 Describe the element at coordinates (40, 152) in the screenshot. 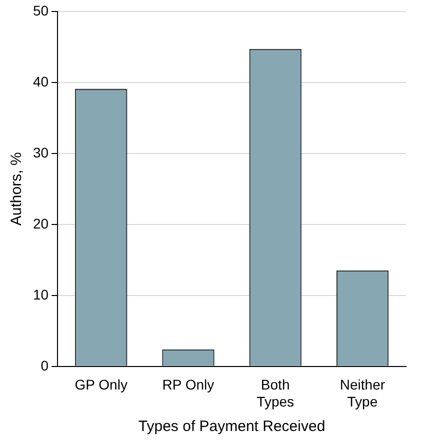

I see `y-tick-label: 30` at that location.